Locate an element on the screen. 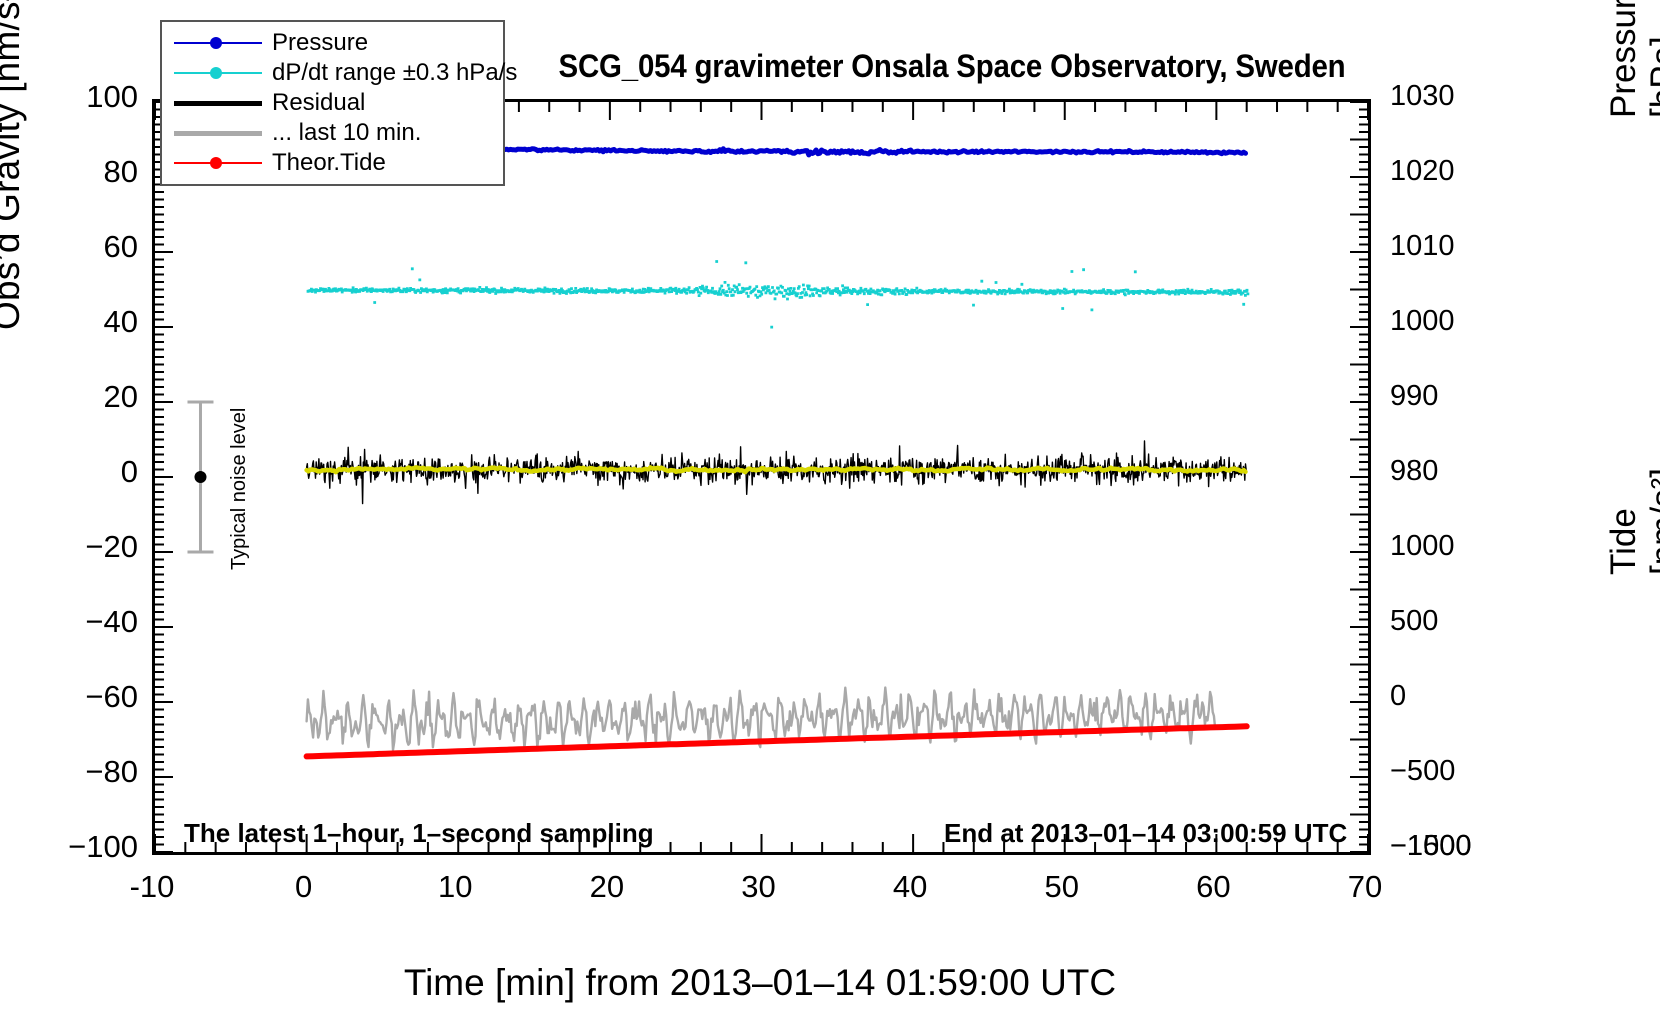 The height and width of the screenshot is (1020, 1660). y-tick-label: 40 is located at coordinates (120, 321).